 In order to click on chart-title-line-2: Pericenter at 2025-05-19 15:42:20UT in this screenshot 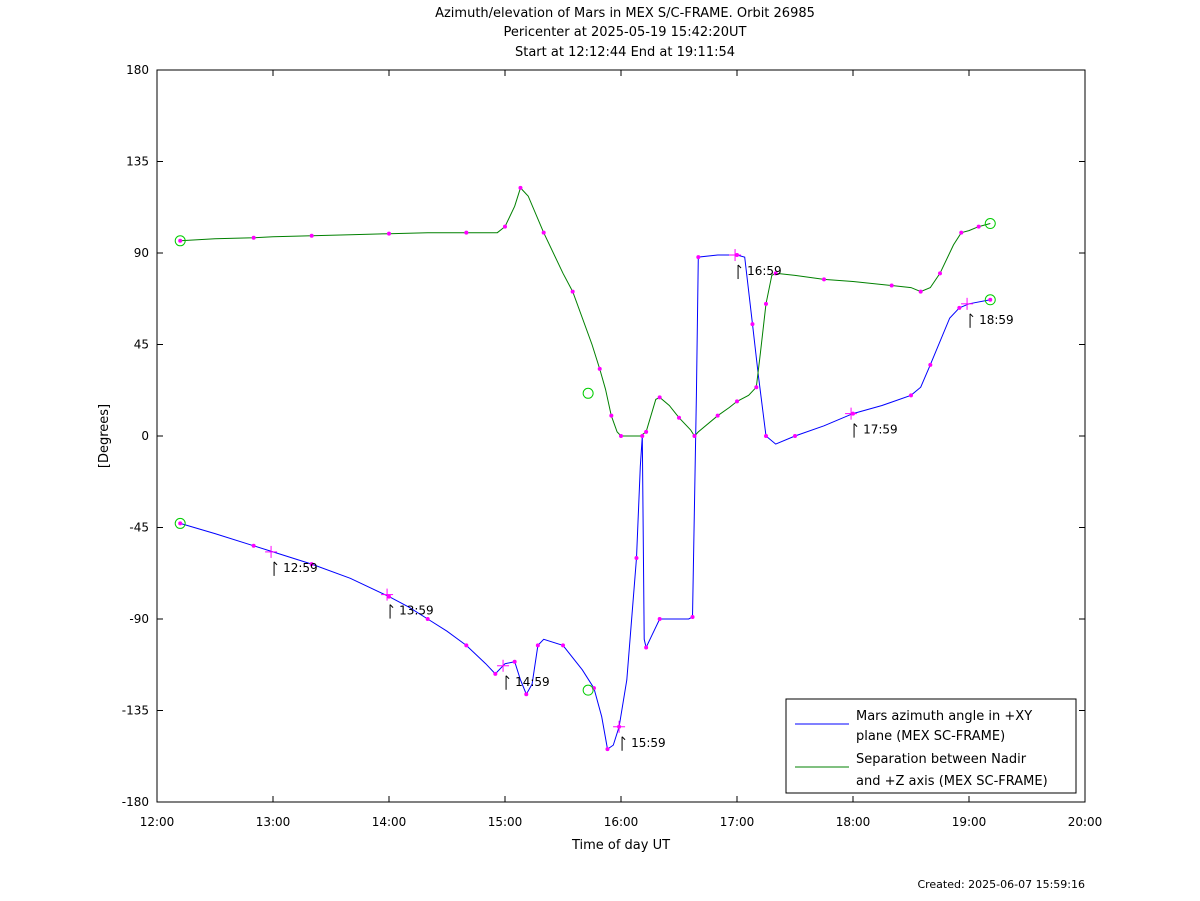, I will do `click(624, 32)`.